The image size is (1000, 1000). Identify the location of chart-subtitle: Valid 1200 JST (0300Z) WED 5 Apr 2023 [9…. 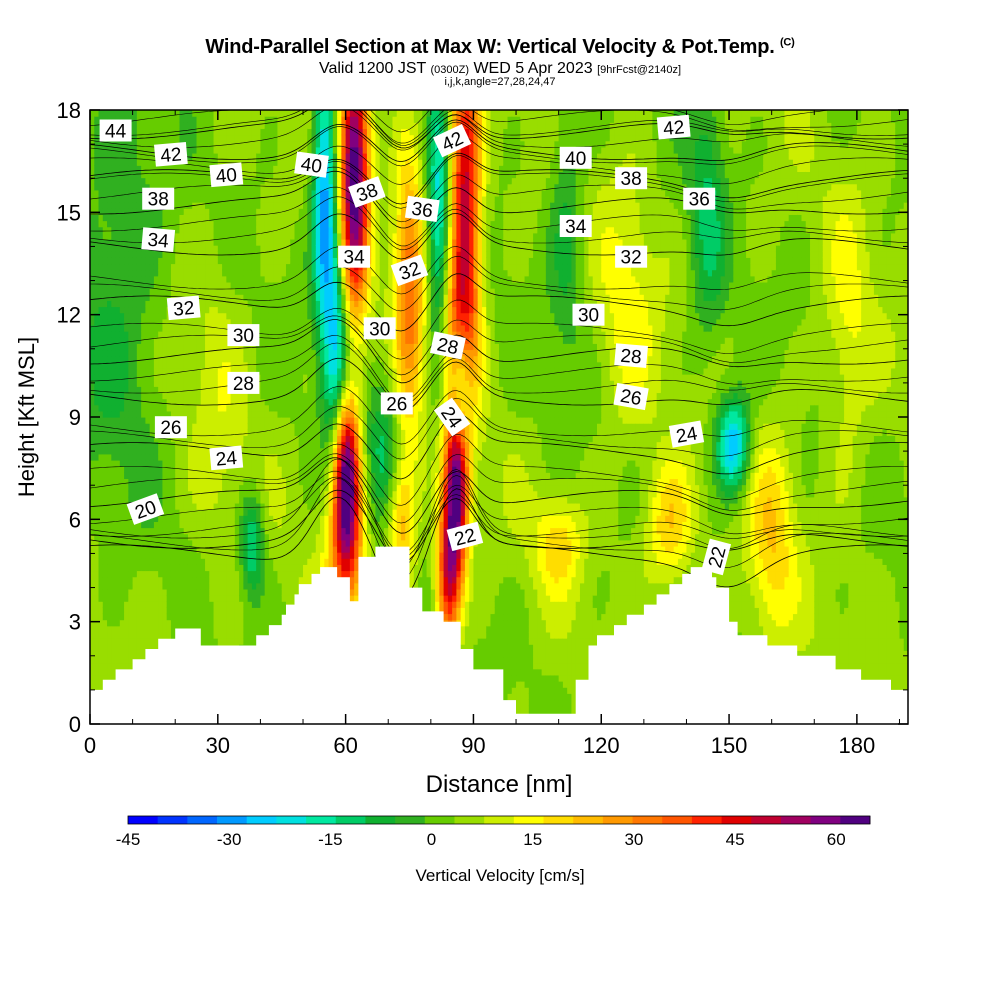
(500, 69).